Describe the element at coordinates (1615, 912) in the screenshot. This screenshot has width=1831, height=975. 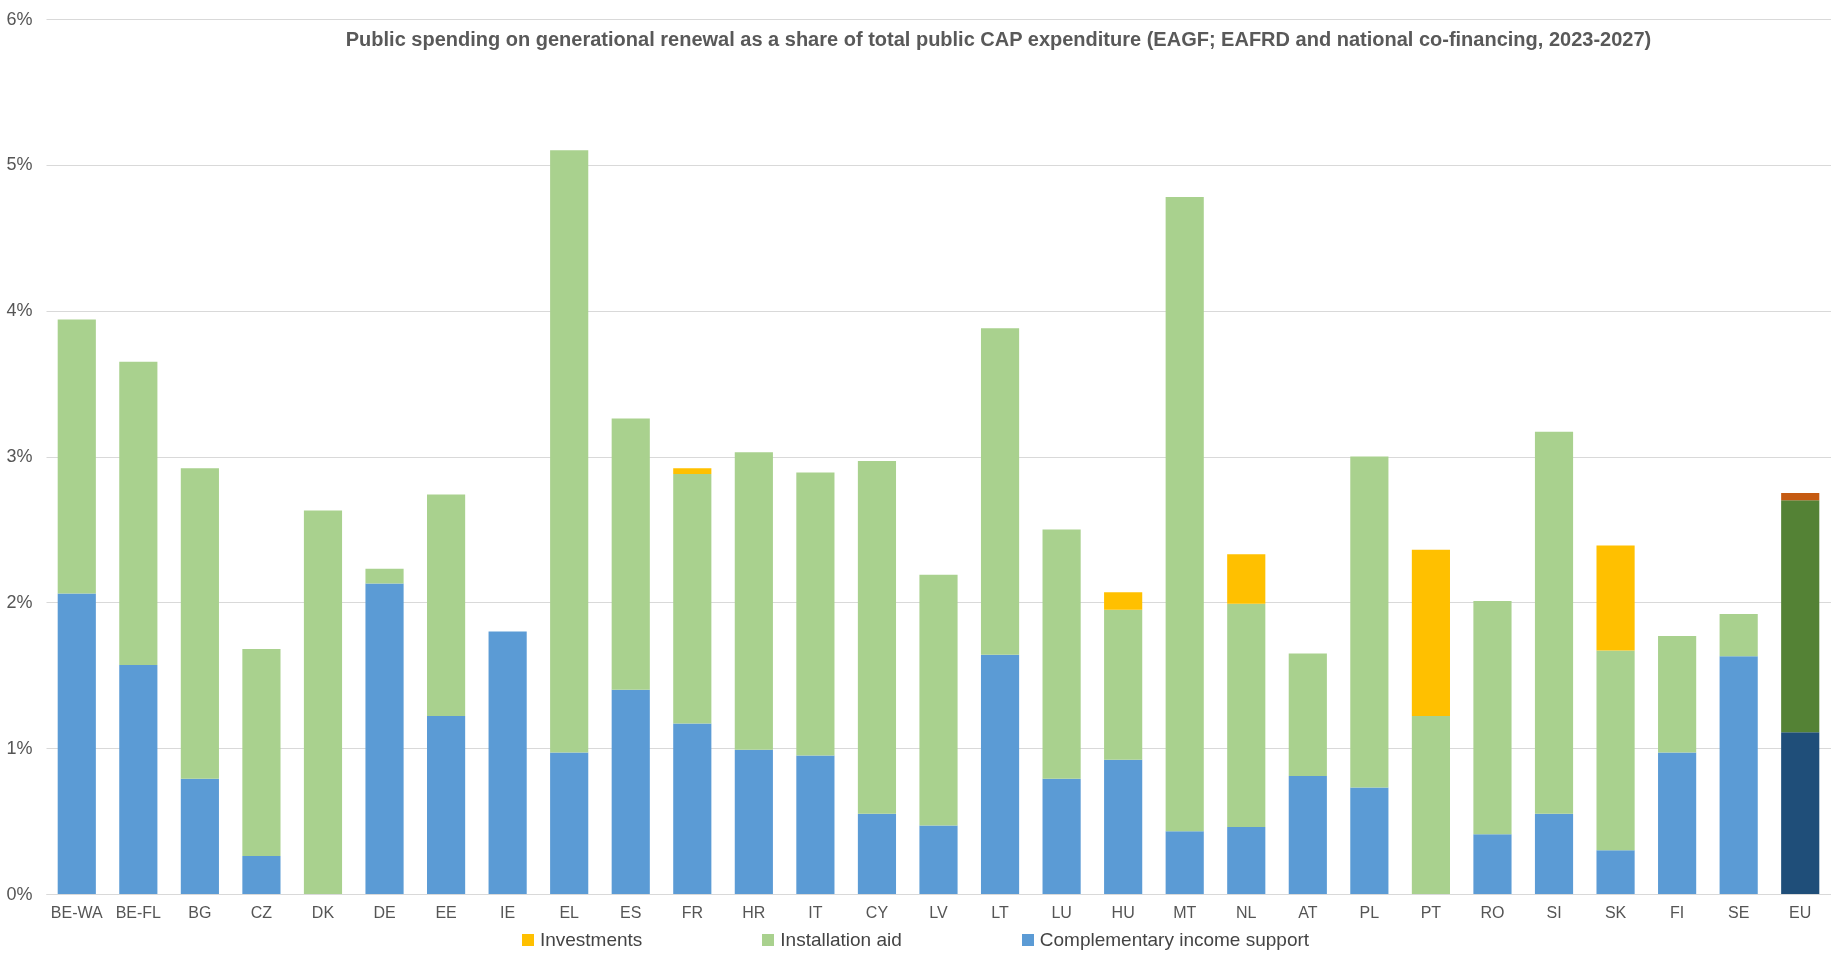
I see `x-tick-label: SK` at that location.